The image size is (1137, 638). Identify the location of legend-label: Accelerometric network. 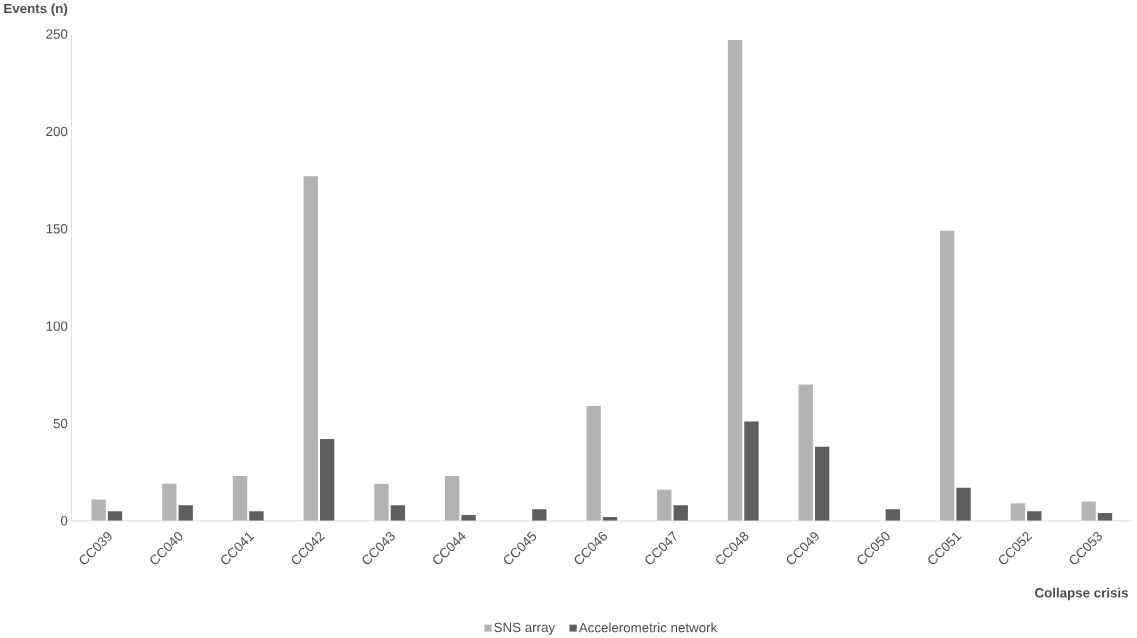
(648, 627).